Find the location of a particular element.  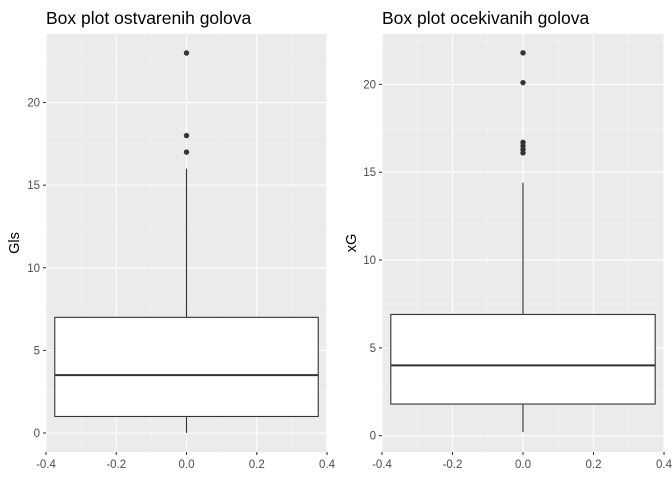

y-axis-title: Gls is located at coordinates (15, 243).